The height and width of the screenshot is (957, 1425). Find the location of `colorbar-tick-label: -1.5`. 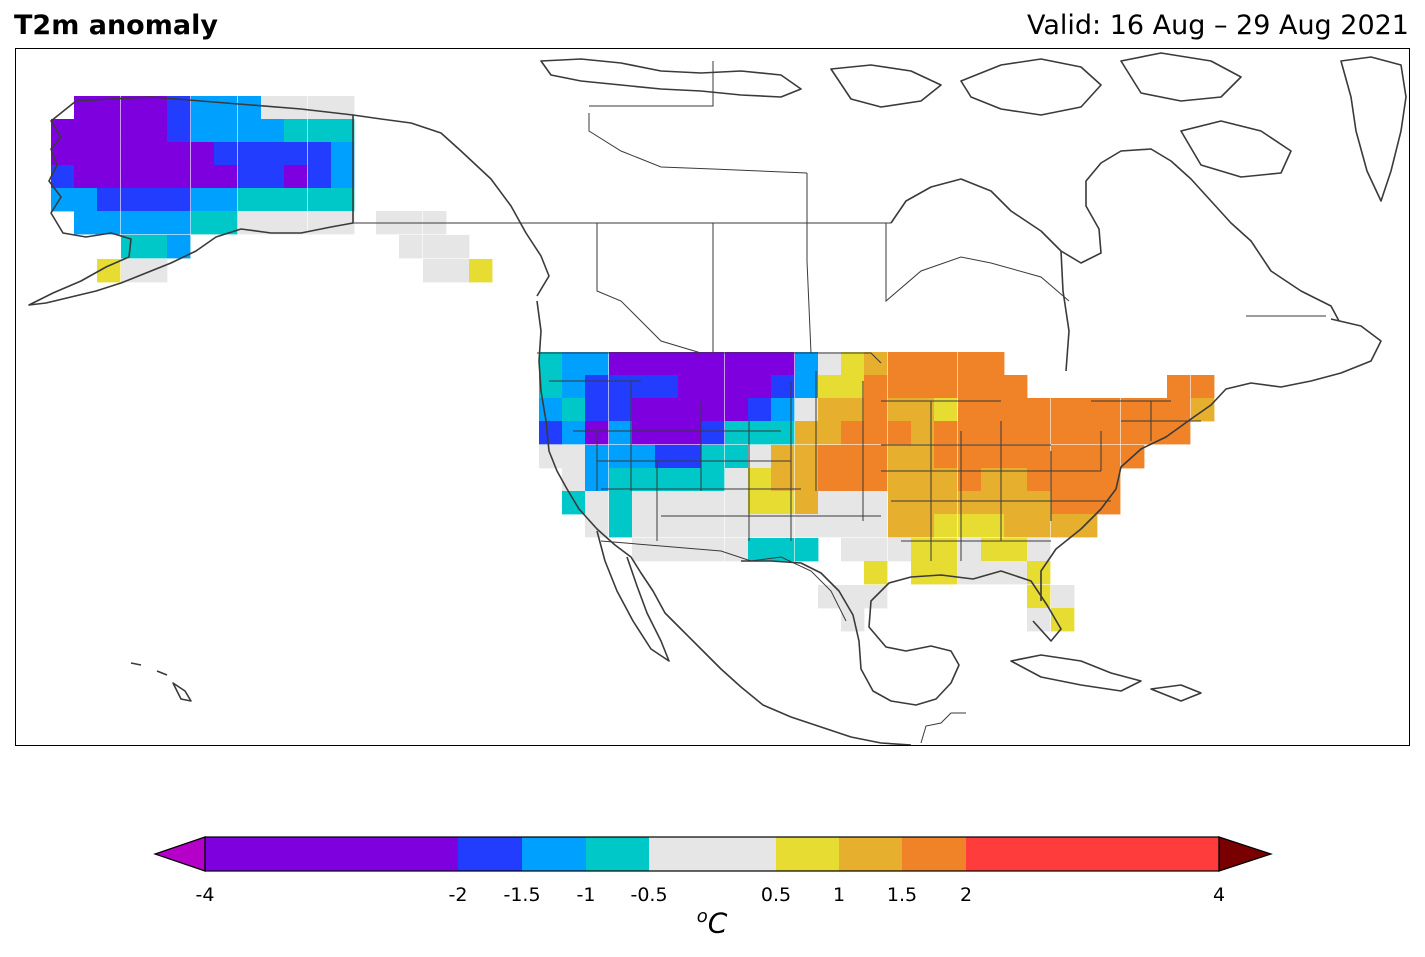

colorbar-tick-label: -1.5 is located at coordinates (522, 895).